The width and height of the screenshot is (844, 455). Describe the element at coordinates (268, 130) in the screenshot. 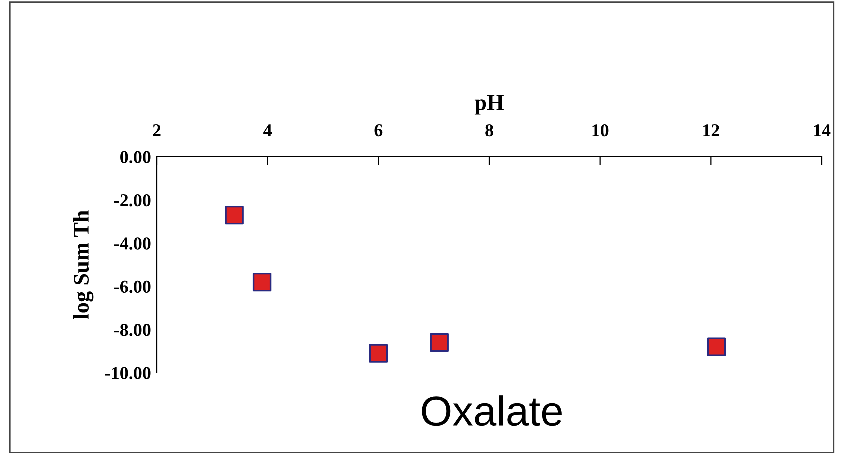

I see `x-tick-label: 4` at that location.